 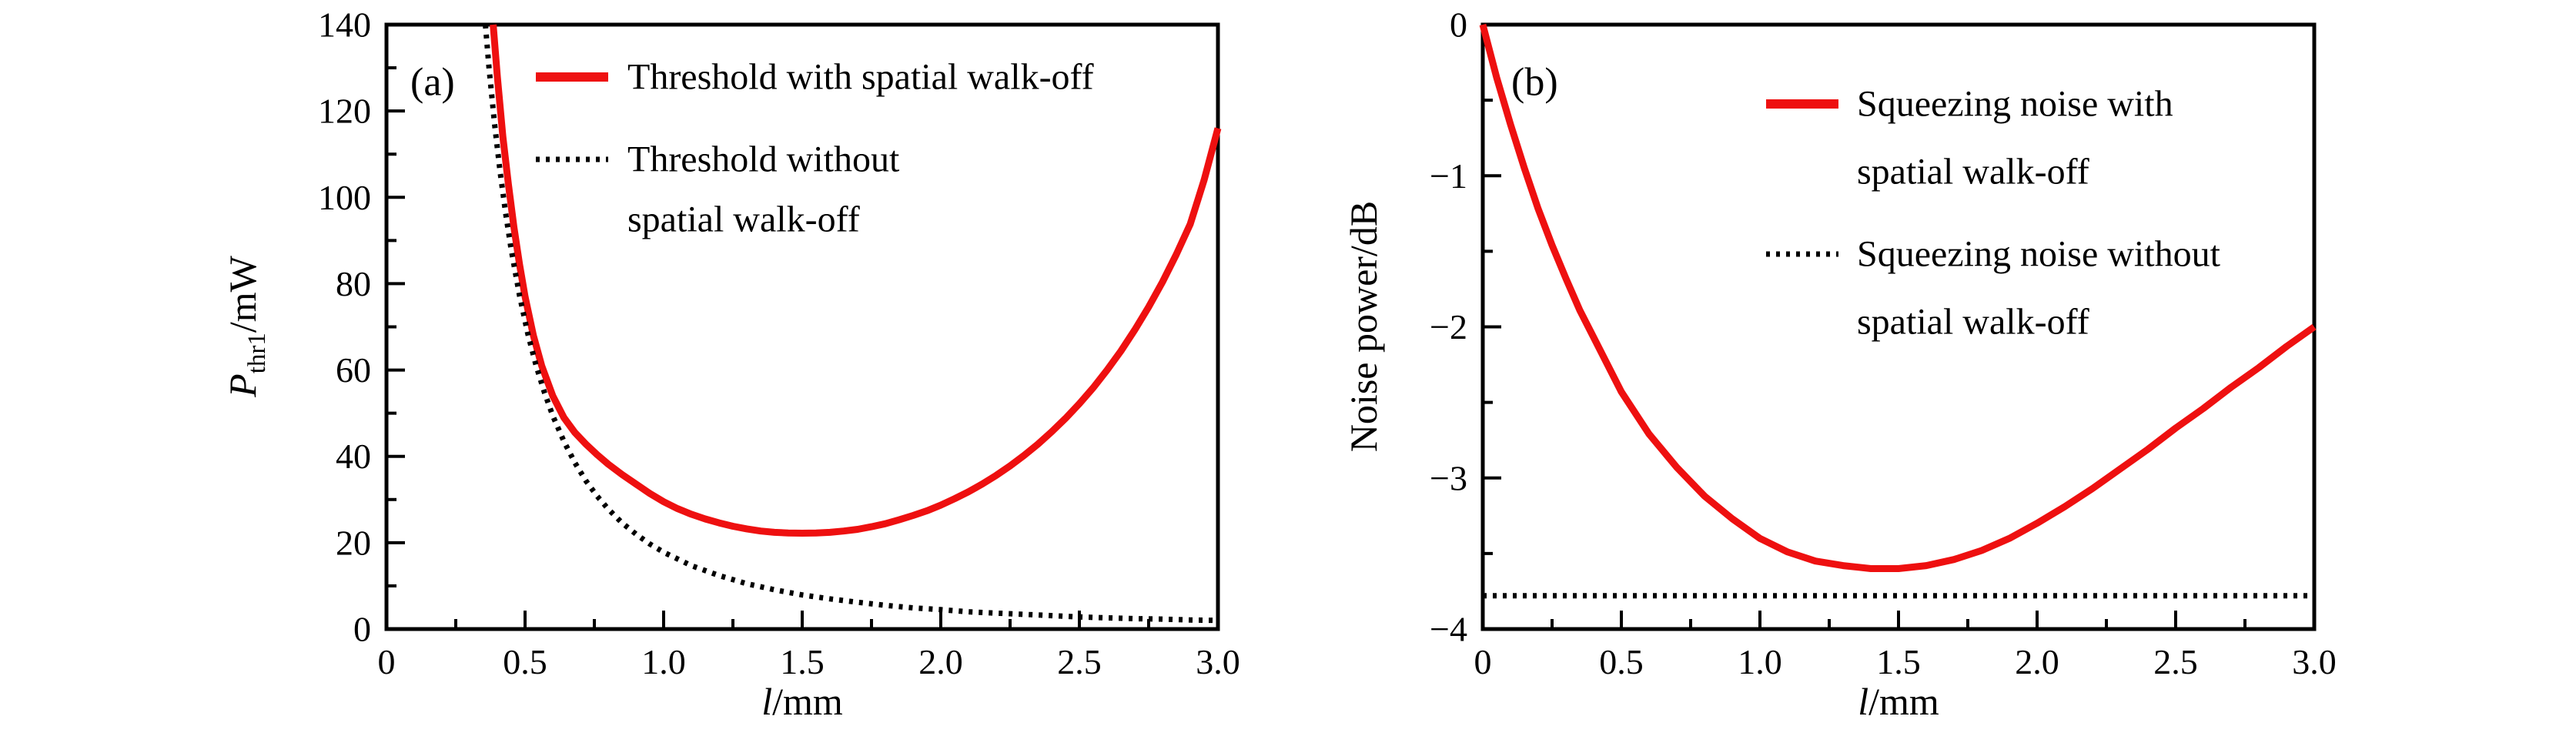 What do you see at coordinates (2176, 661) in the screenshot?
I see `panel-b-x-tick-label: 2.5` at bounding box center [2176, 661].